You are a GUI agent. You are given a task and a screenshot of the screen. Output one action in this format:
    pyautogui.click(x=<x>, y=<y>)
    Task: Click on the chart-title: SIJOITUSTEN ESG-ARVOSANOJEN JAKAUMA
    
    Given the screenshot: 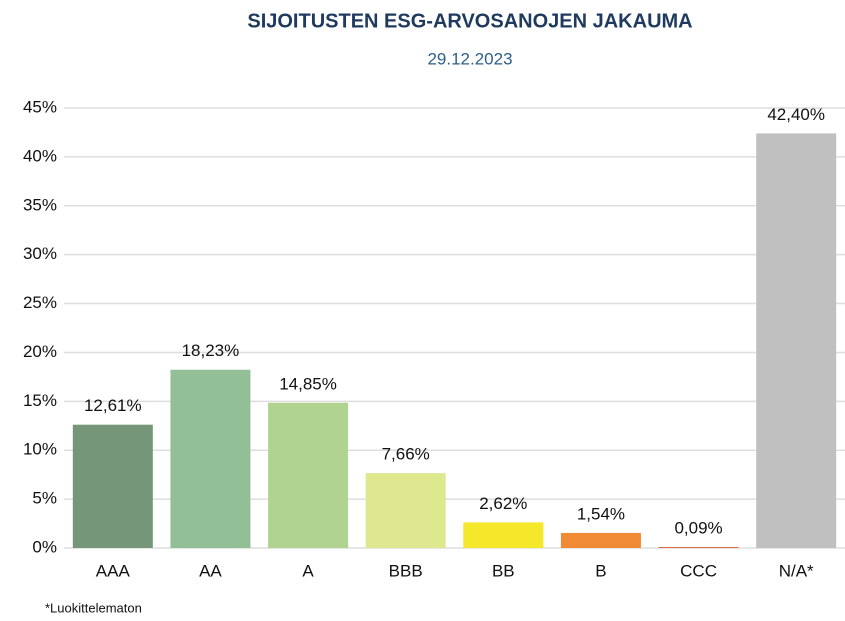 What is the action you would take?
    pyautogui.click(x=469, y=21)
    